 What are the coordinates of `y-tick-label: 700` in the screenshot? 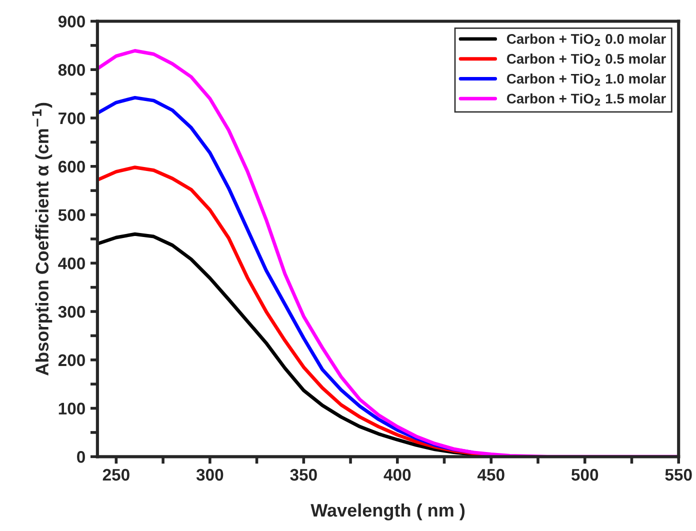 It's located at (71, 118).